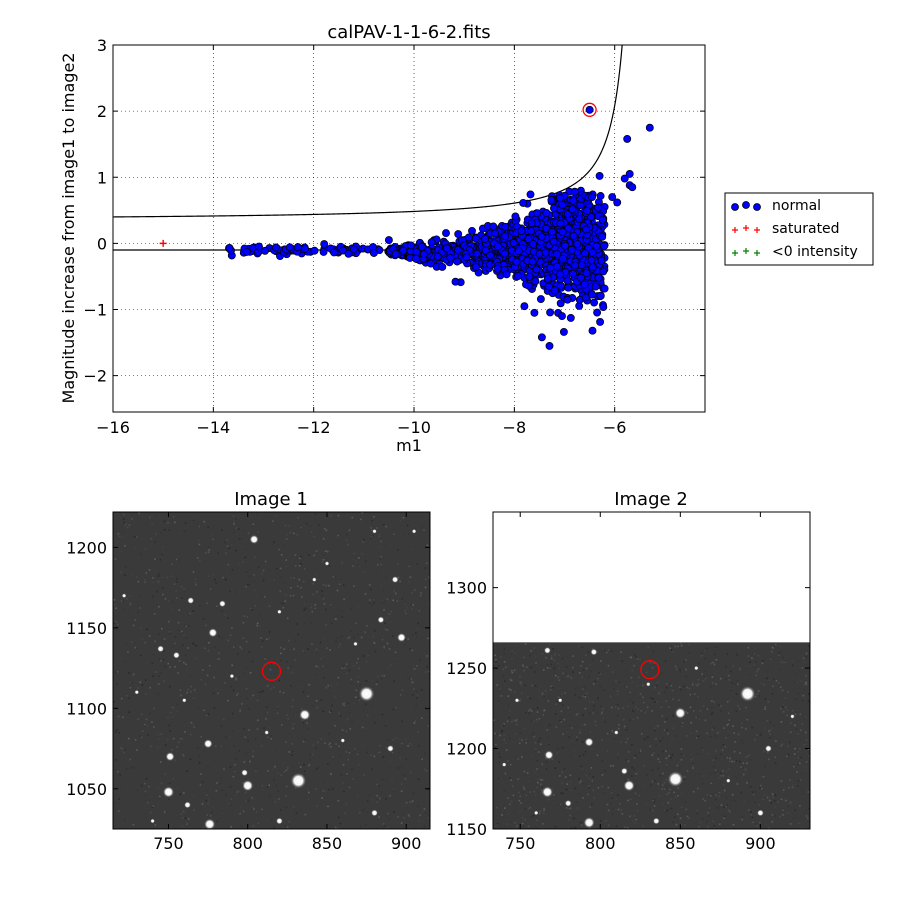  Describe the element at coordinates (760, 843) in the screenshot. I see `image2-x-tick-label: 900` at that location.